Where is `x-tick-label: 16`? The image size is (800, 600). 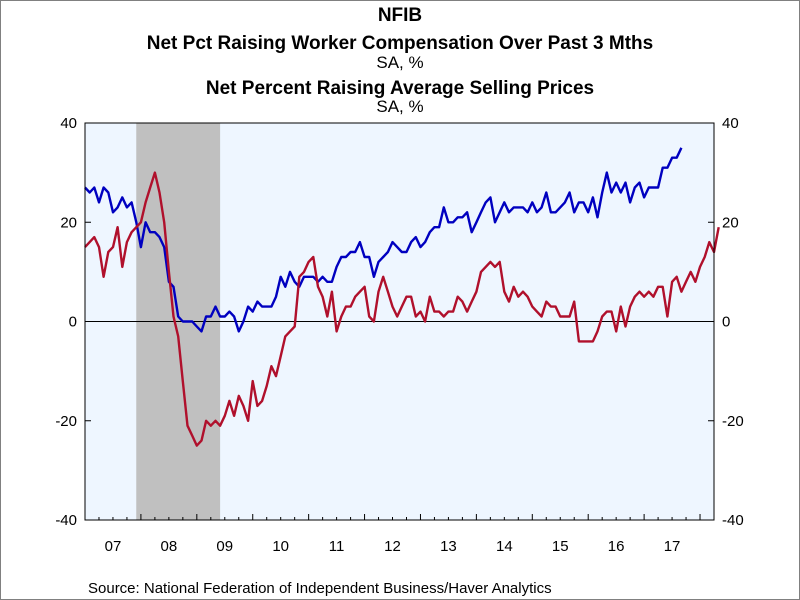 x-tick-label: 16 is located at coordinates (616, 546).